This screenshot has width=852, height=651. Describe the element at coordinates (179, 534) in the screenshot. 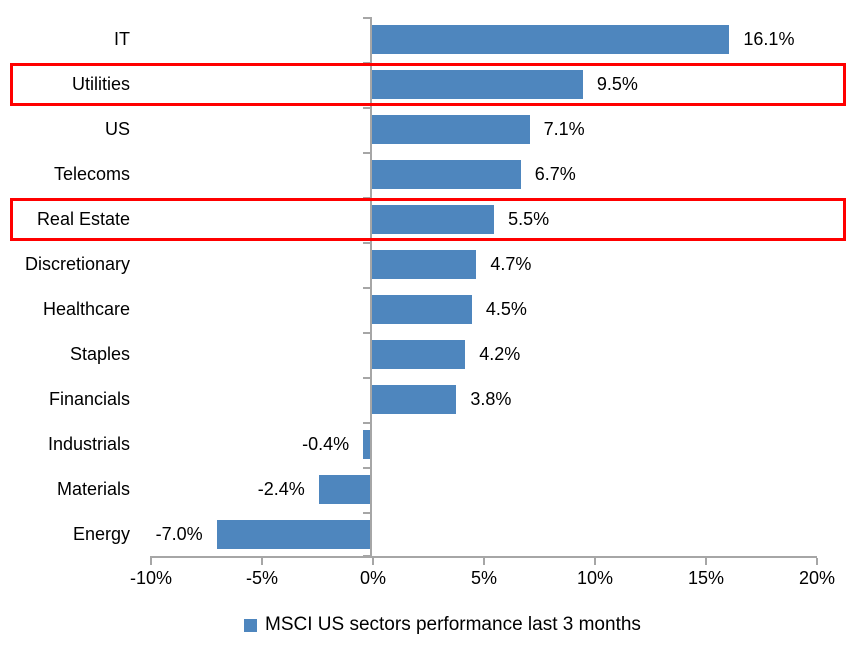

I see `value-label: -7.0%` at that location.